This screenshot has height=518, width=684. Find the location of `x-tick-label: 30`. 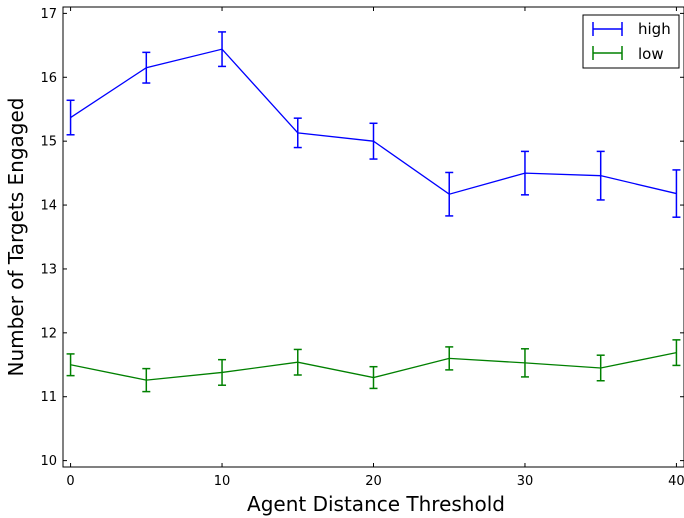

x-tick-label: 30 is located at coordinates (525, 481).